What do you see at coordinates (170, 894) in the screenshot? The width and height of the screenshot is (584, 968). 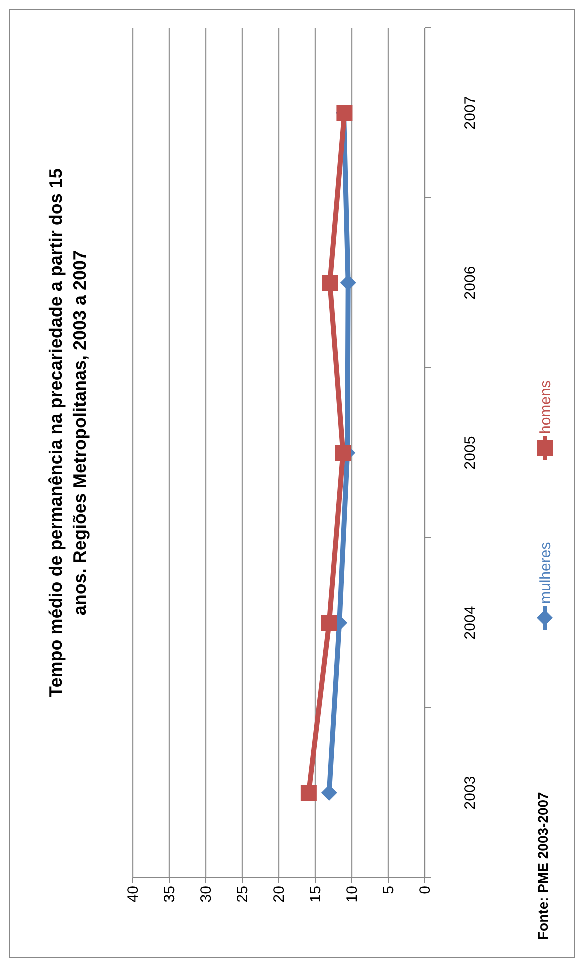 I see `x-tick-label: 35` at bounding box center [170, 894].